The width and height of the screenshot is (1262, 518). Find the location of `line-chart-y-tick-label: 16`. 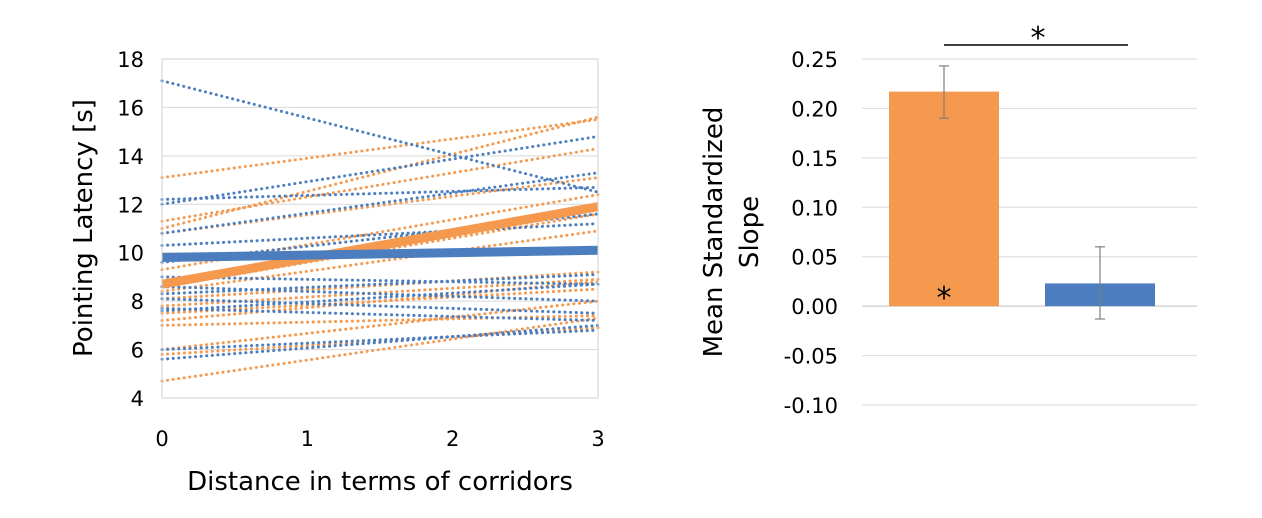

line-chart-y-tick-label: 16 is located at coordinates (130, 108).